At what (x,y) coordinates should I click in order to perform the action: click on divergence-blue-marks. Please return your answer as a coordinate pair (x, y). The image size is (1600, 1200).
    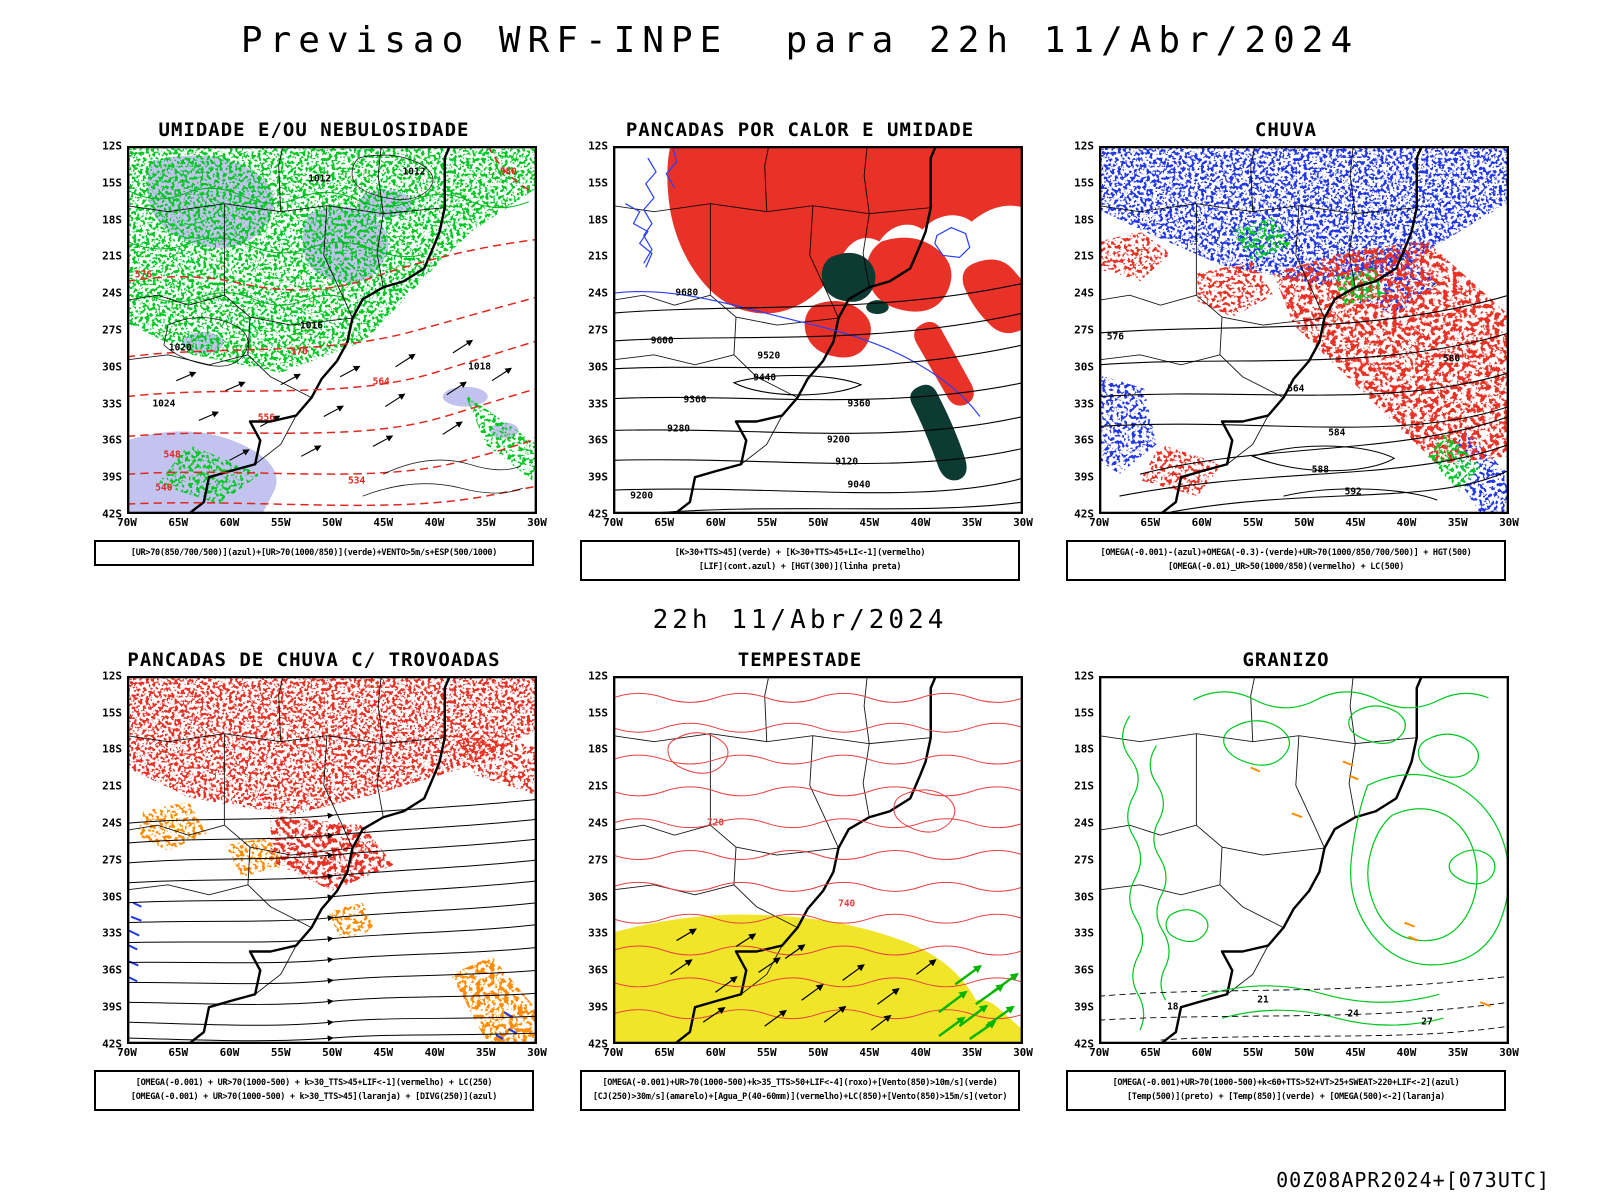
    Looking at the image, I should click on (322, 970).